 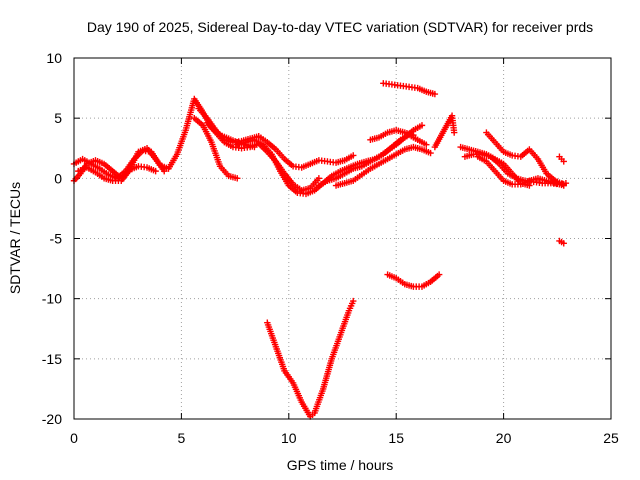 I want to click on y-tick-label: -20, so click(x=52, y=419).